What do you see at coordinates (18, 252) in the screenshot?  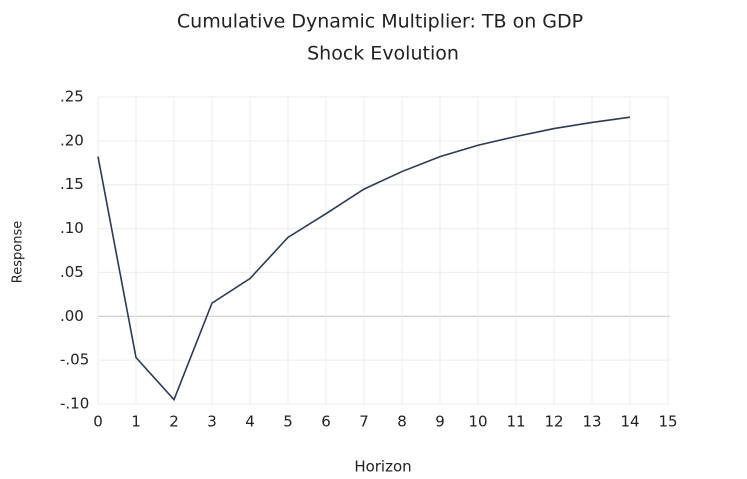 I see `y-axis-label: Response` at bounding box center [18, 252].